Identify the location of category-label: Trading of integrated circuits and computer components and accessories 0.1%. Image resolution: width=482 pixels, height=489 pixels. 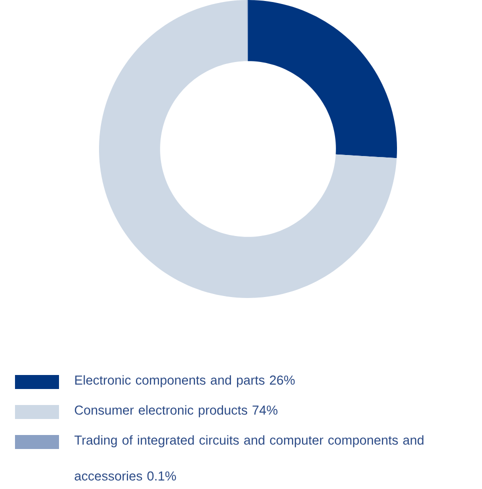
(249, 458).